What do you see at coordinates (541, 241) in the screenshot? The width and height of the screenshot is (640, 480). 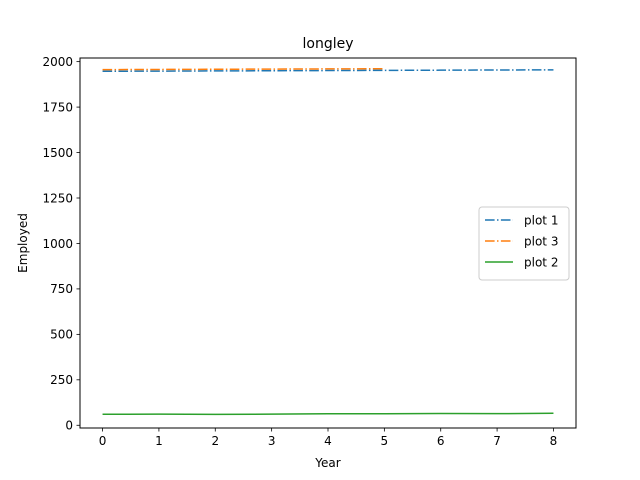 I see `legend-label: plot 3` at bounding box center [541, 241].